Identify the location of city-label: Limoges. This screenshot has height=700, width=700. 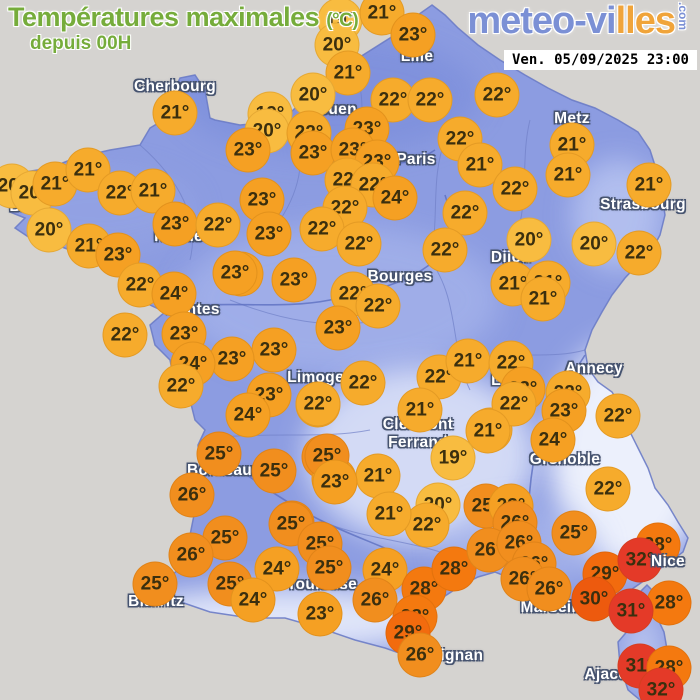
(320, 377).